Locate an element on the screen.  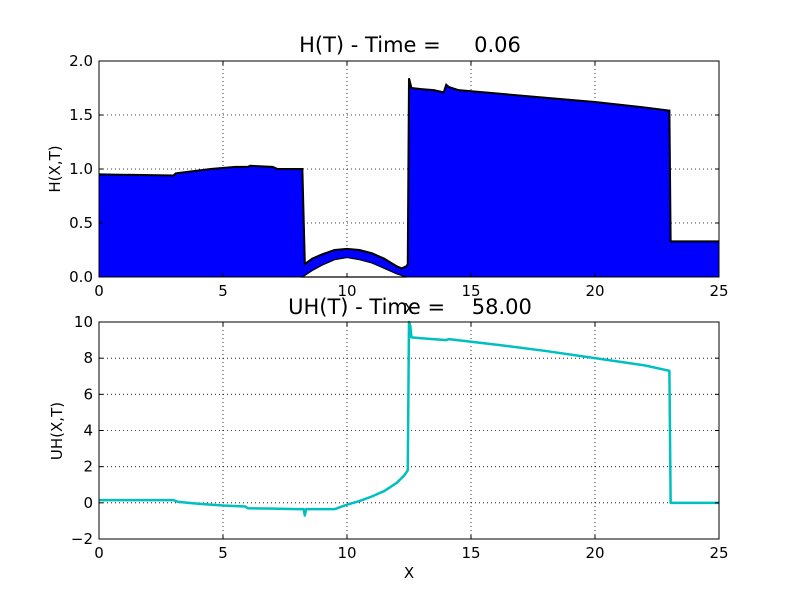
y-tick-label: 0.5 is located at coordinates (81, 223).